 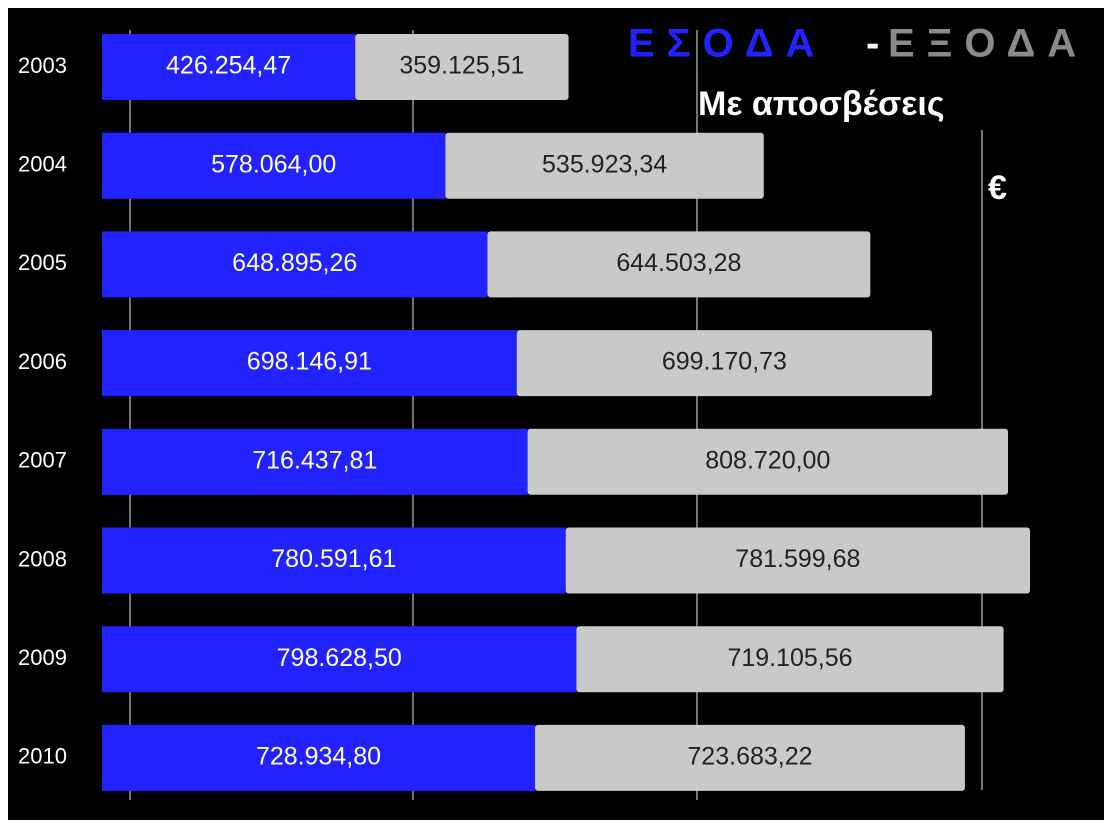 I want to click on value-label: 644.503,28, so click(x=678, y=263).